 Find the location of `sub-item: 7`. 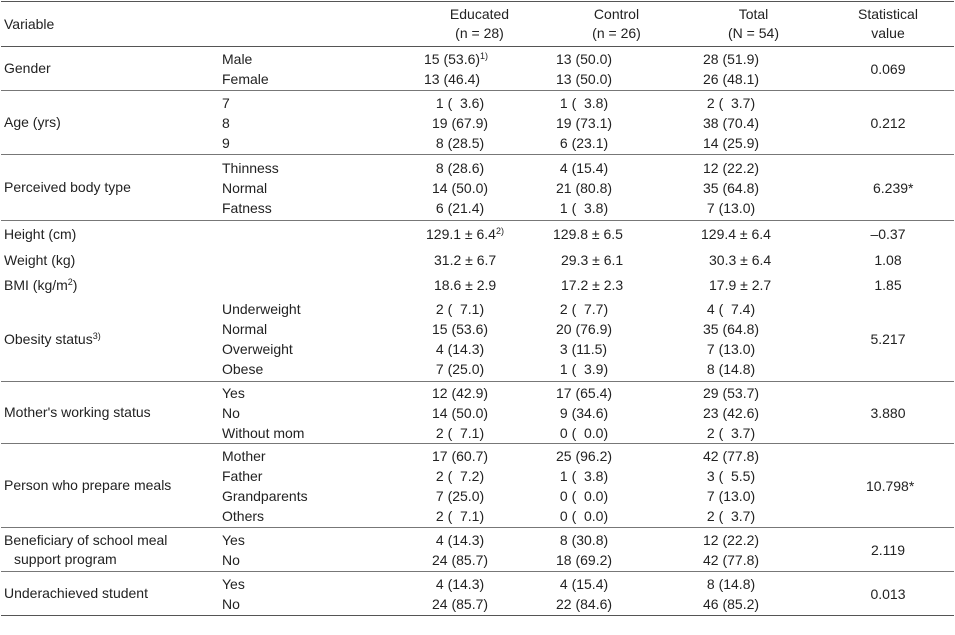

sub-item: 7 is located at coordinates (226, 102).